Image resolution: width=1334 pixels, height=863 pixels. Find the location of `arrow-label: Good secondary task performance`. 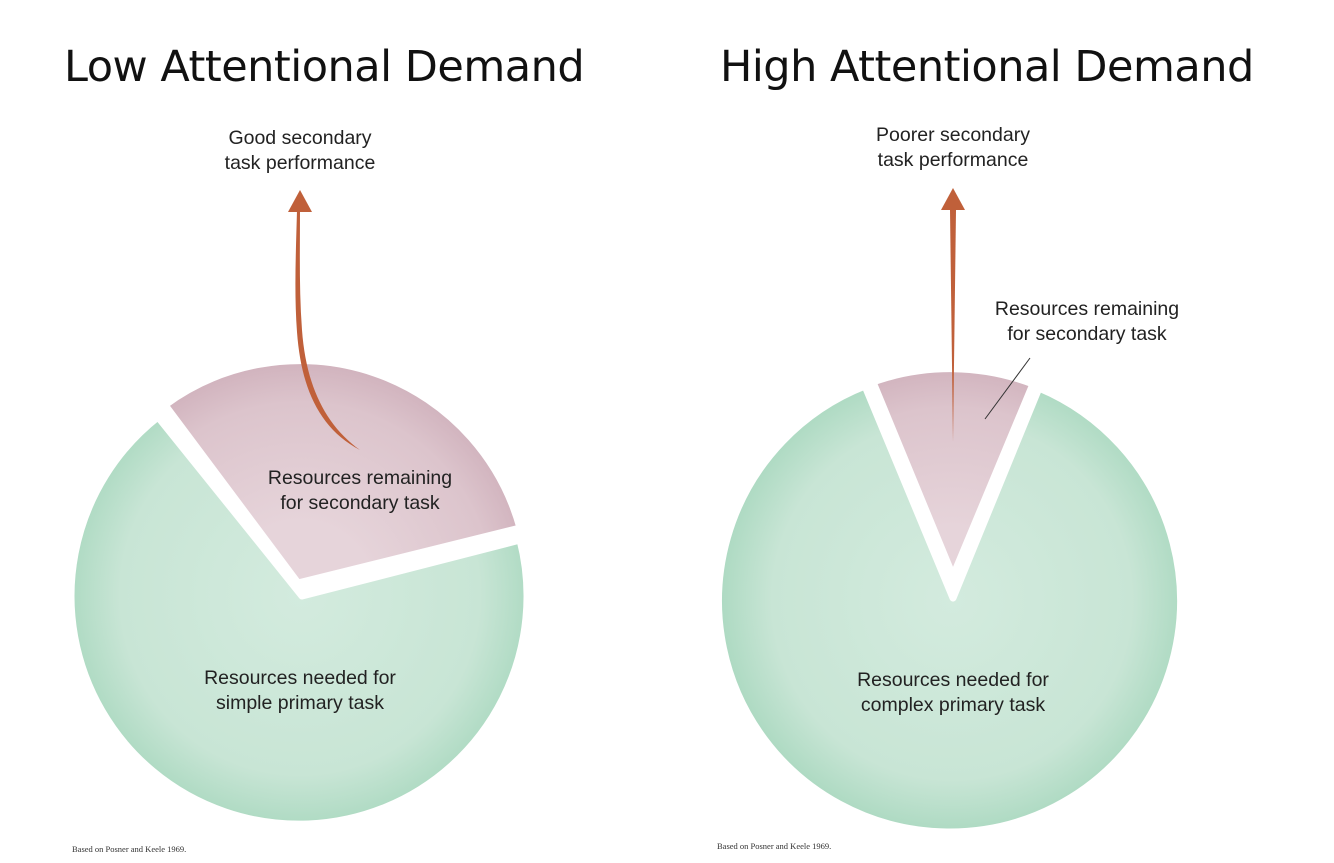

arrow-label: Good secondary task performance is located at coordinates (300, 150).